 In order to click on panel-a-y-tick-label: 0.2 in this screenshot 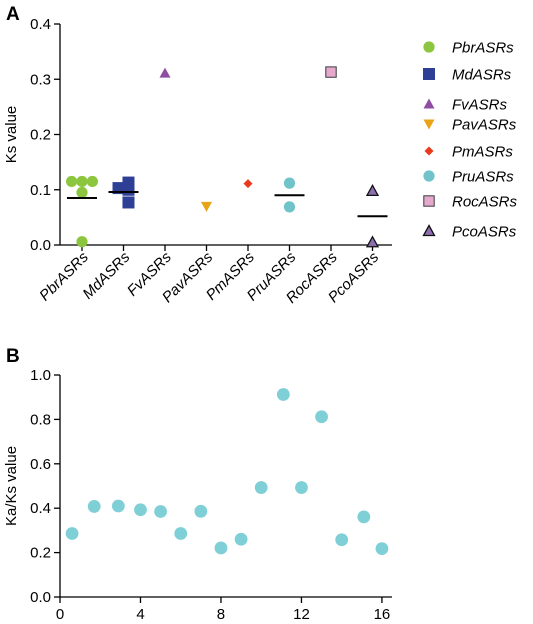, I will do `click(40, 135)`.